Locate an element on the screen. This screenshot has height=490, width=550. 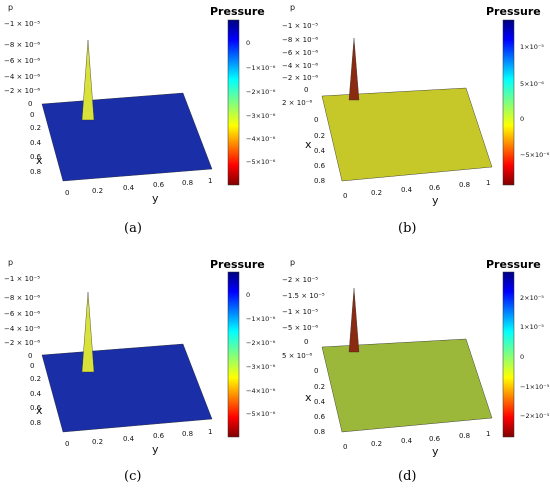
z-axis-label: p is located at coordinates (292, 262).